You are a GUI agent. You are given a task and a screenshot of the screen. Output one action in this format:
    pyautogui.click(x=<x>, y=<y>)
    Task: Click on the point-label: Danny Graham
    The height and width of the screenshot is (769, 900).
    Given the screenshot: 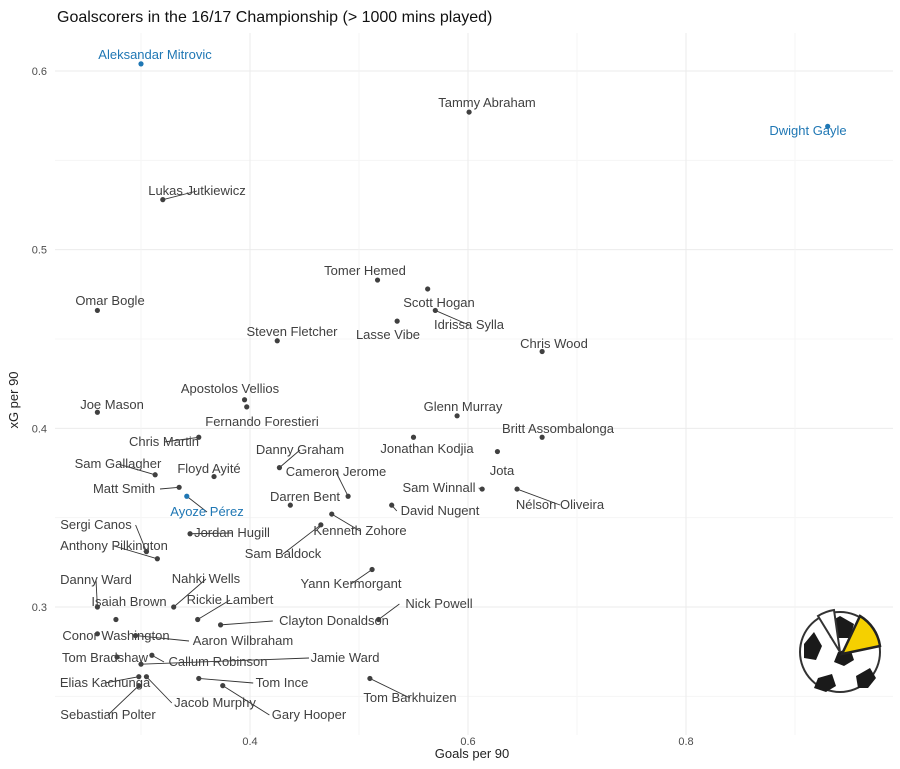 What is the action you would take?
    pyautogui.click(x=300, y=449)
    